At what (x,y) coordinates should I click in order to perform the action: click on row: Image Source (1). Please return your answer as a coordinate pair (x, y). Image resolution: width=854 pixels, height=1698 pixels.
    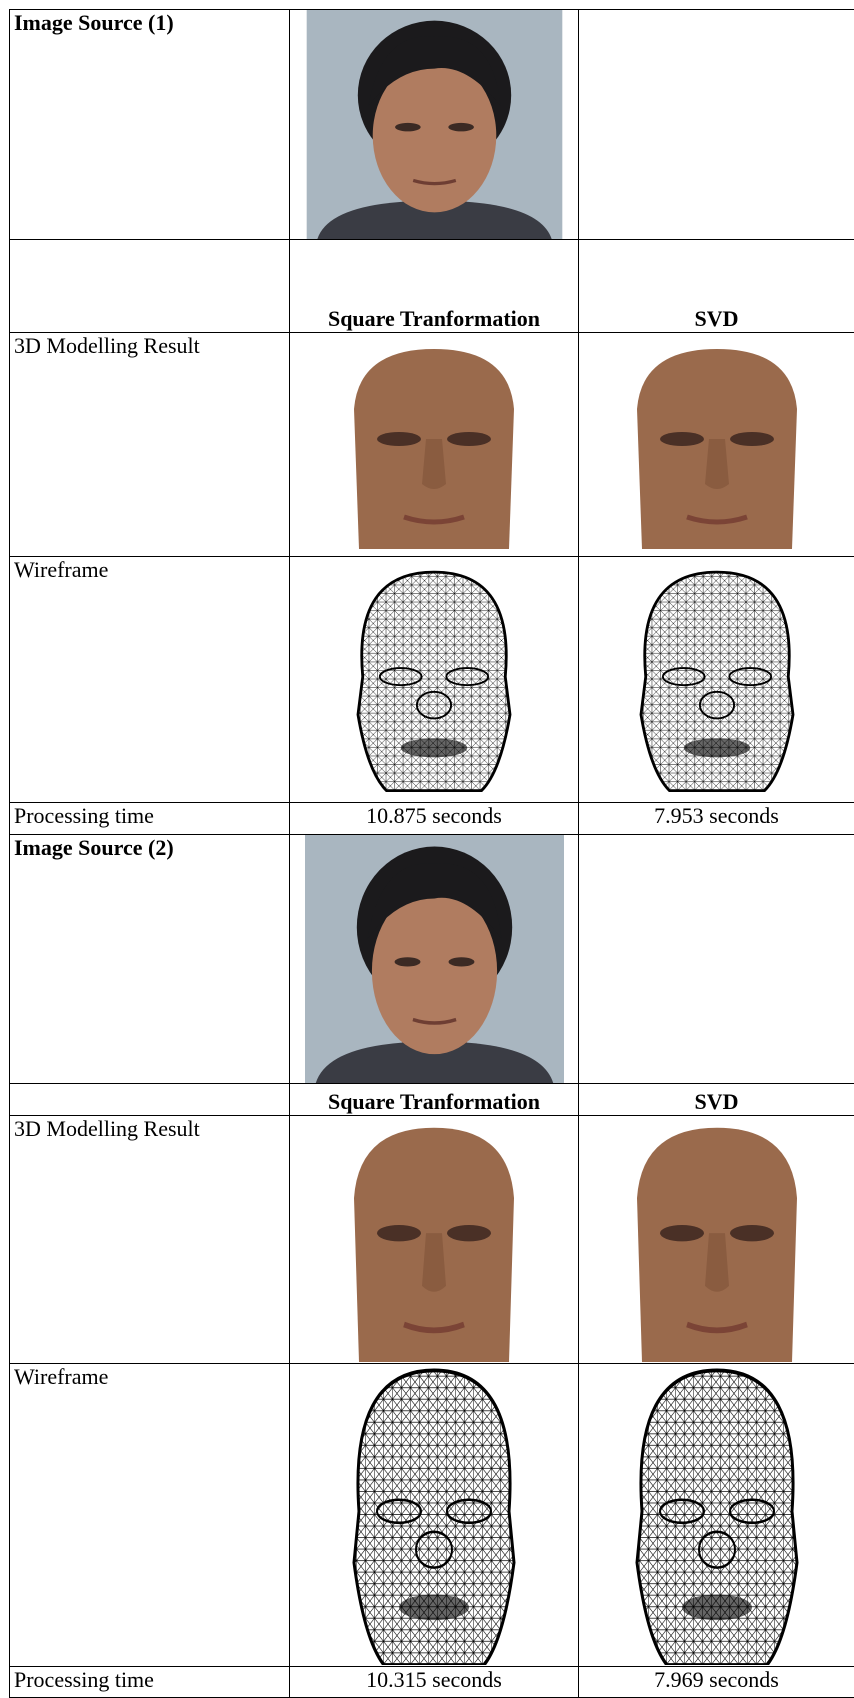
    Looking at the image, I should click on (432, 125).